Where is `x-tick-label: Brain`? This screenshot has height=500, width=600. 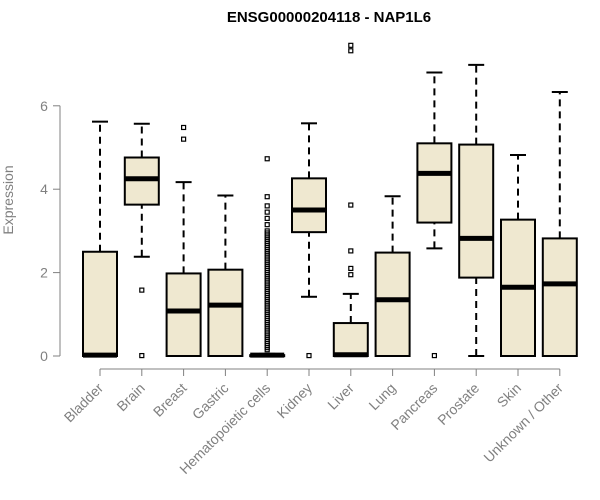 x-tick-label: Brain is located at coordinates (130, 397).